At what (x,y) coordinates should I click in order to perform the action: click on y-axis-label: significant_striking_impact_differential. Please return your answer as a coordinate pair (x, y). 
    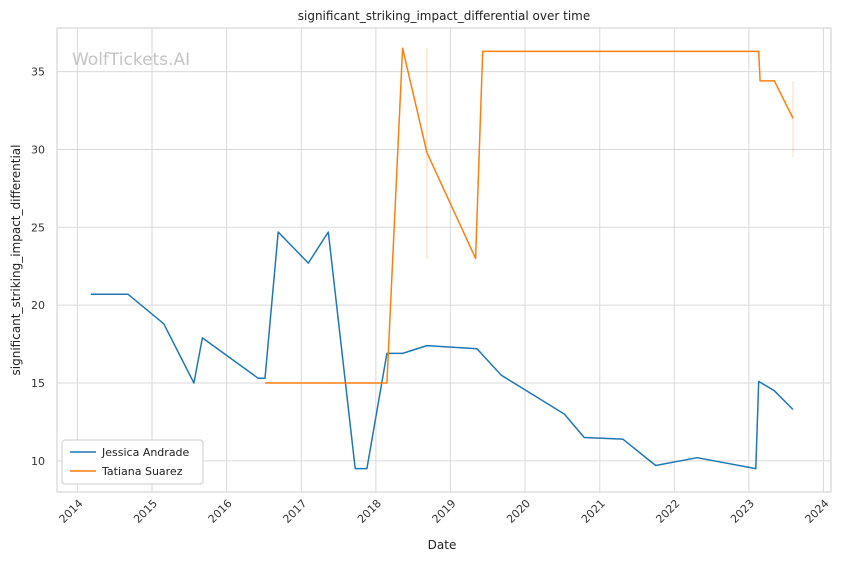
    Looking at the image, I should click on (16, 260).